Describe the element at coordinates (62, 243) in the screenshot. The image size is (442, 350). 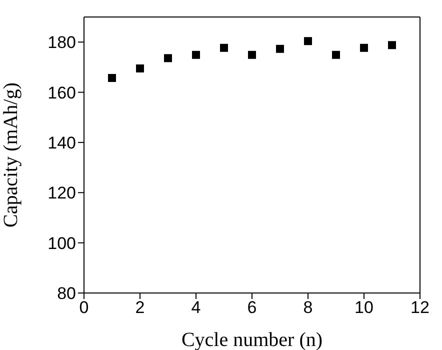
I see `y-tick-label: 100` at that location.